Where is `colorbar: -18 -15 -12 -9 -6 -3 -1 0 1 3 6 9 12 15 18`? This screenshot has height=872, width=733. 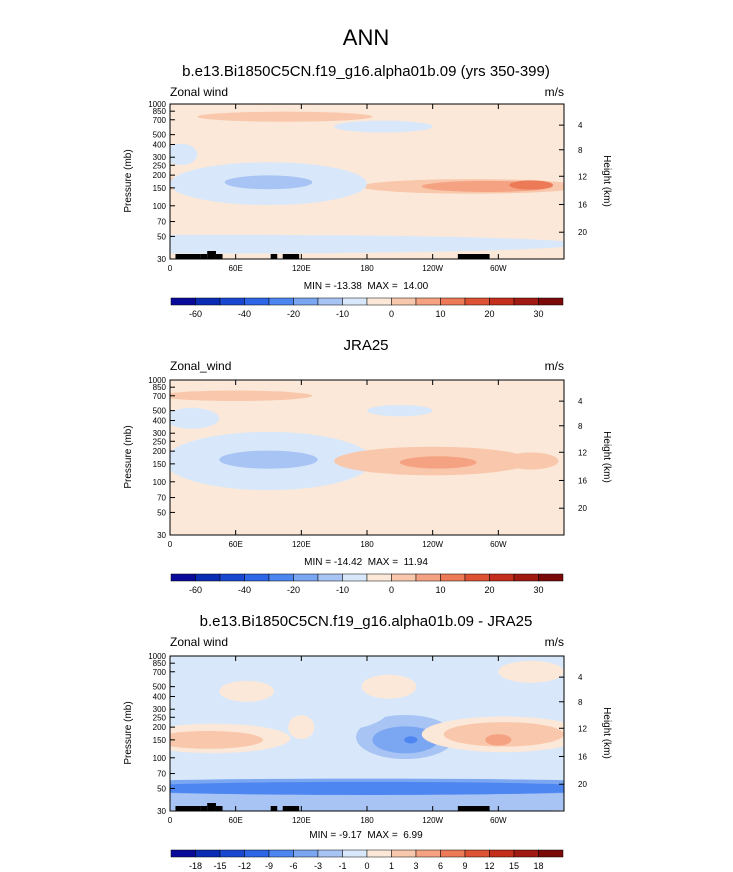 colorbar: -18 -15 -12 -9 -6 -3 -1 0 1 3 6 9 12 15 18 is located at coordinates (367, 860).